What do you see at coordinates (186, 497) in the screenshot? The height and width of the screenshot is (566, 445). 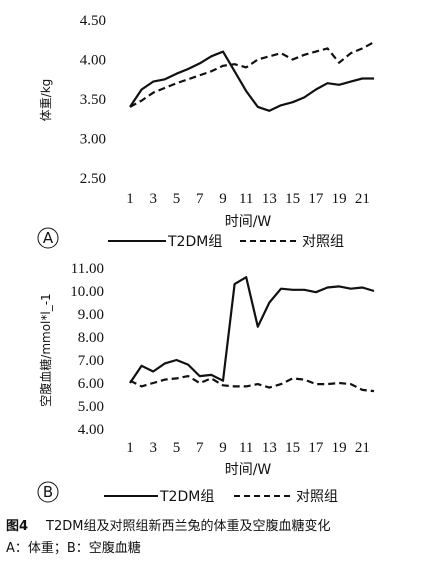 I see `chart-b-legend-t2dm: T2DM组` at bounding box center [186, 497].